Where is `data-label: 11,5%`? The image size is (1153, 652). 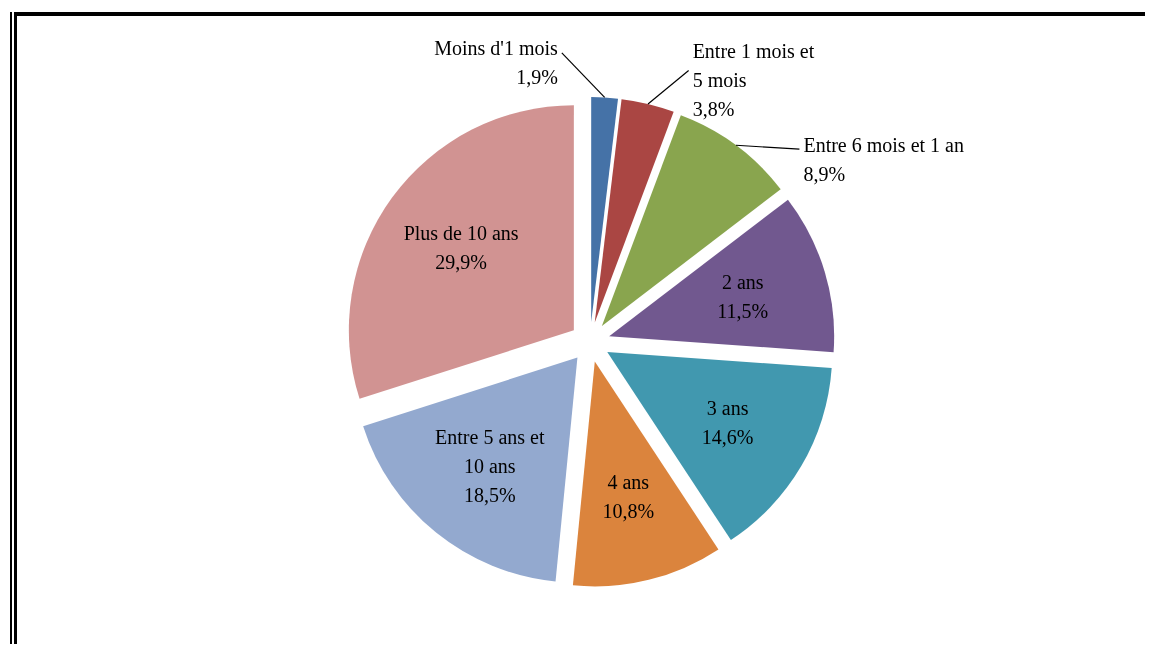
data-label: 11,5% is located at coordinates (743, 310).